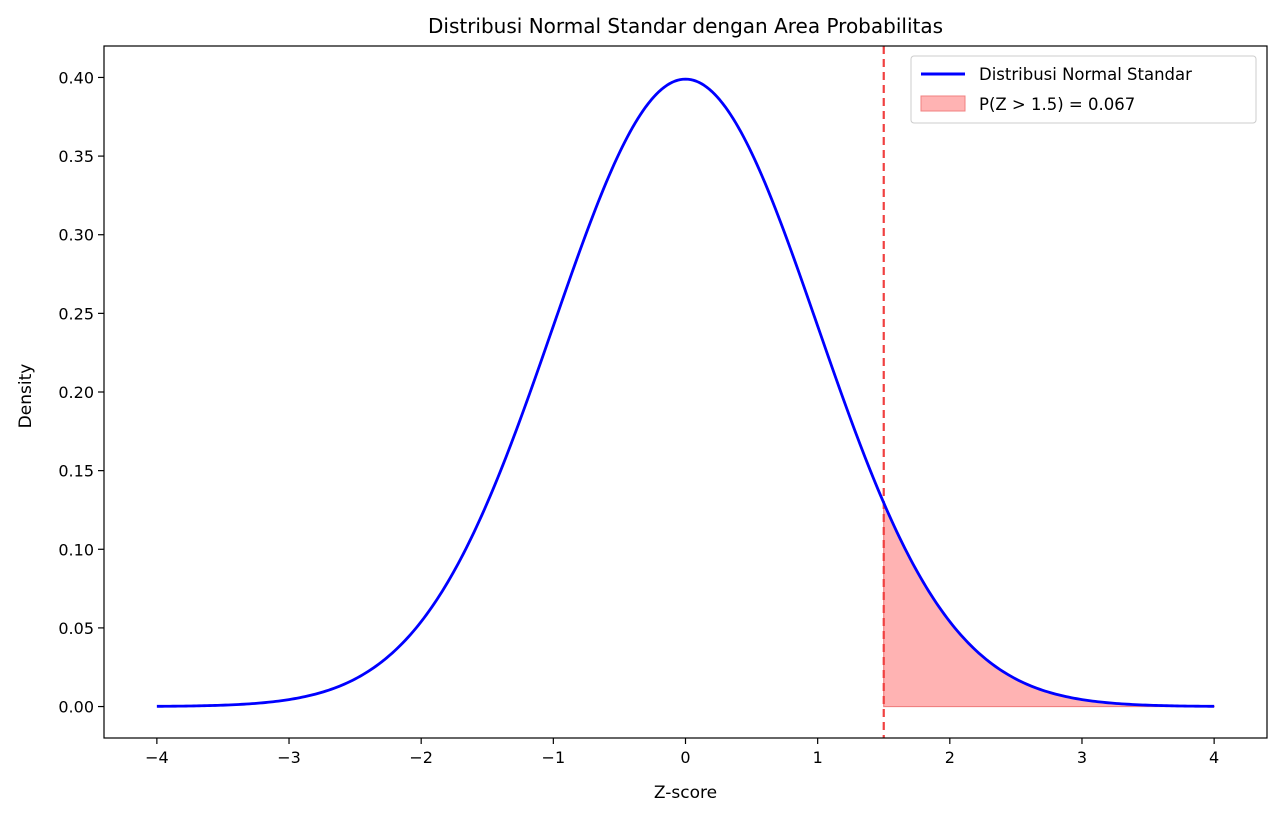  I want to click on y-tick-label: 0.35, so click(76, 156).